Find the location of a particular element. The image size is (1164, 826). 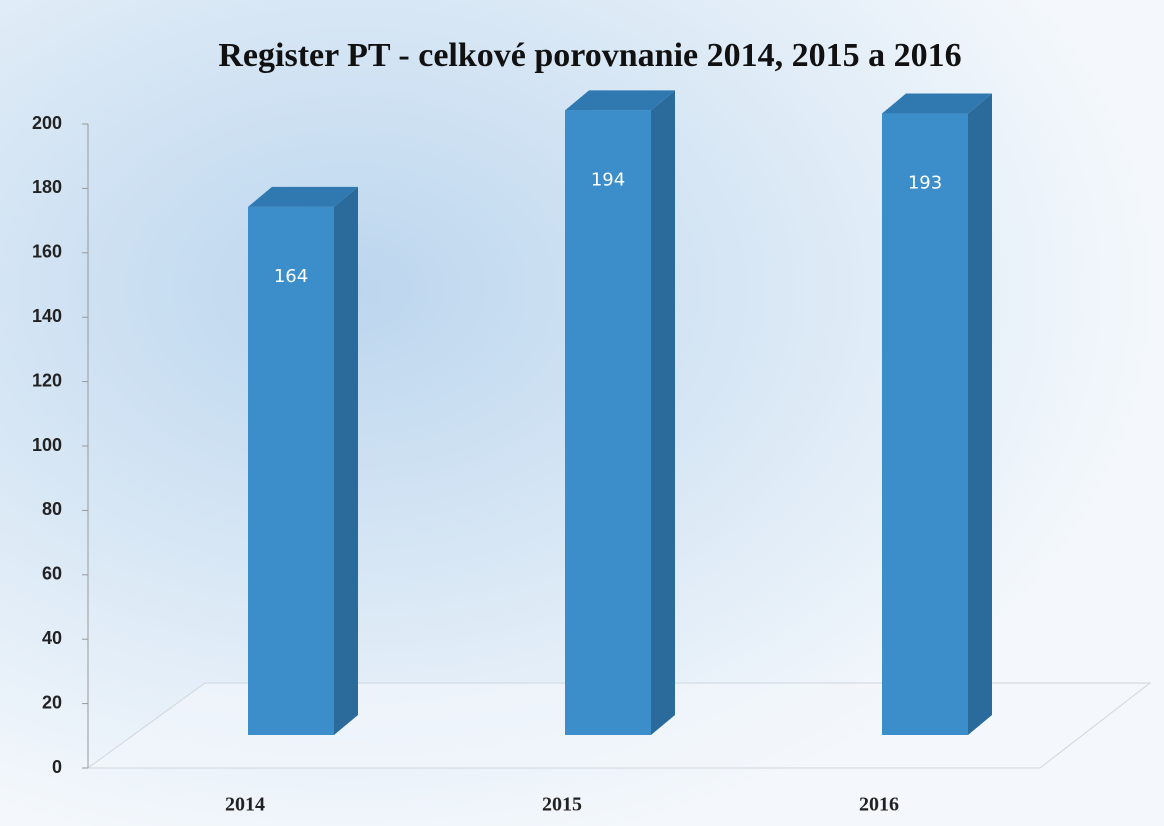

y-tick-label: 80 is located at coordinates (52, 509).